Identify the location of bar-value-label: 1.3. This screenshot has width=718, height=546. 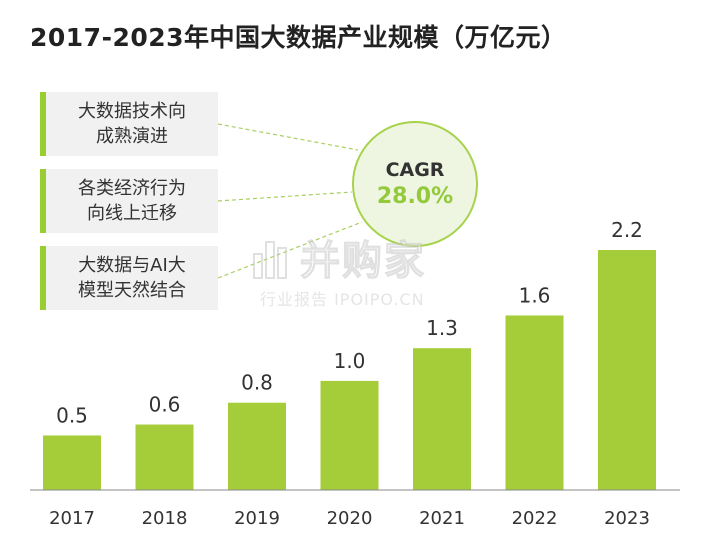
(442, 328).